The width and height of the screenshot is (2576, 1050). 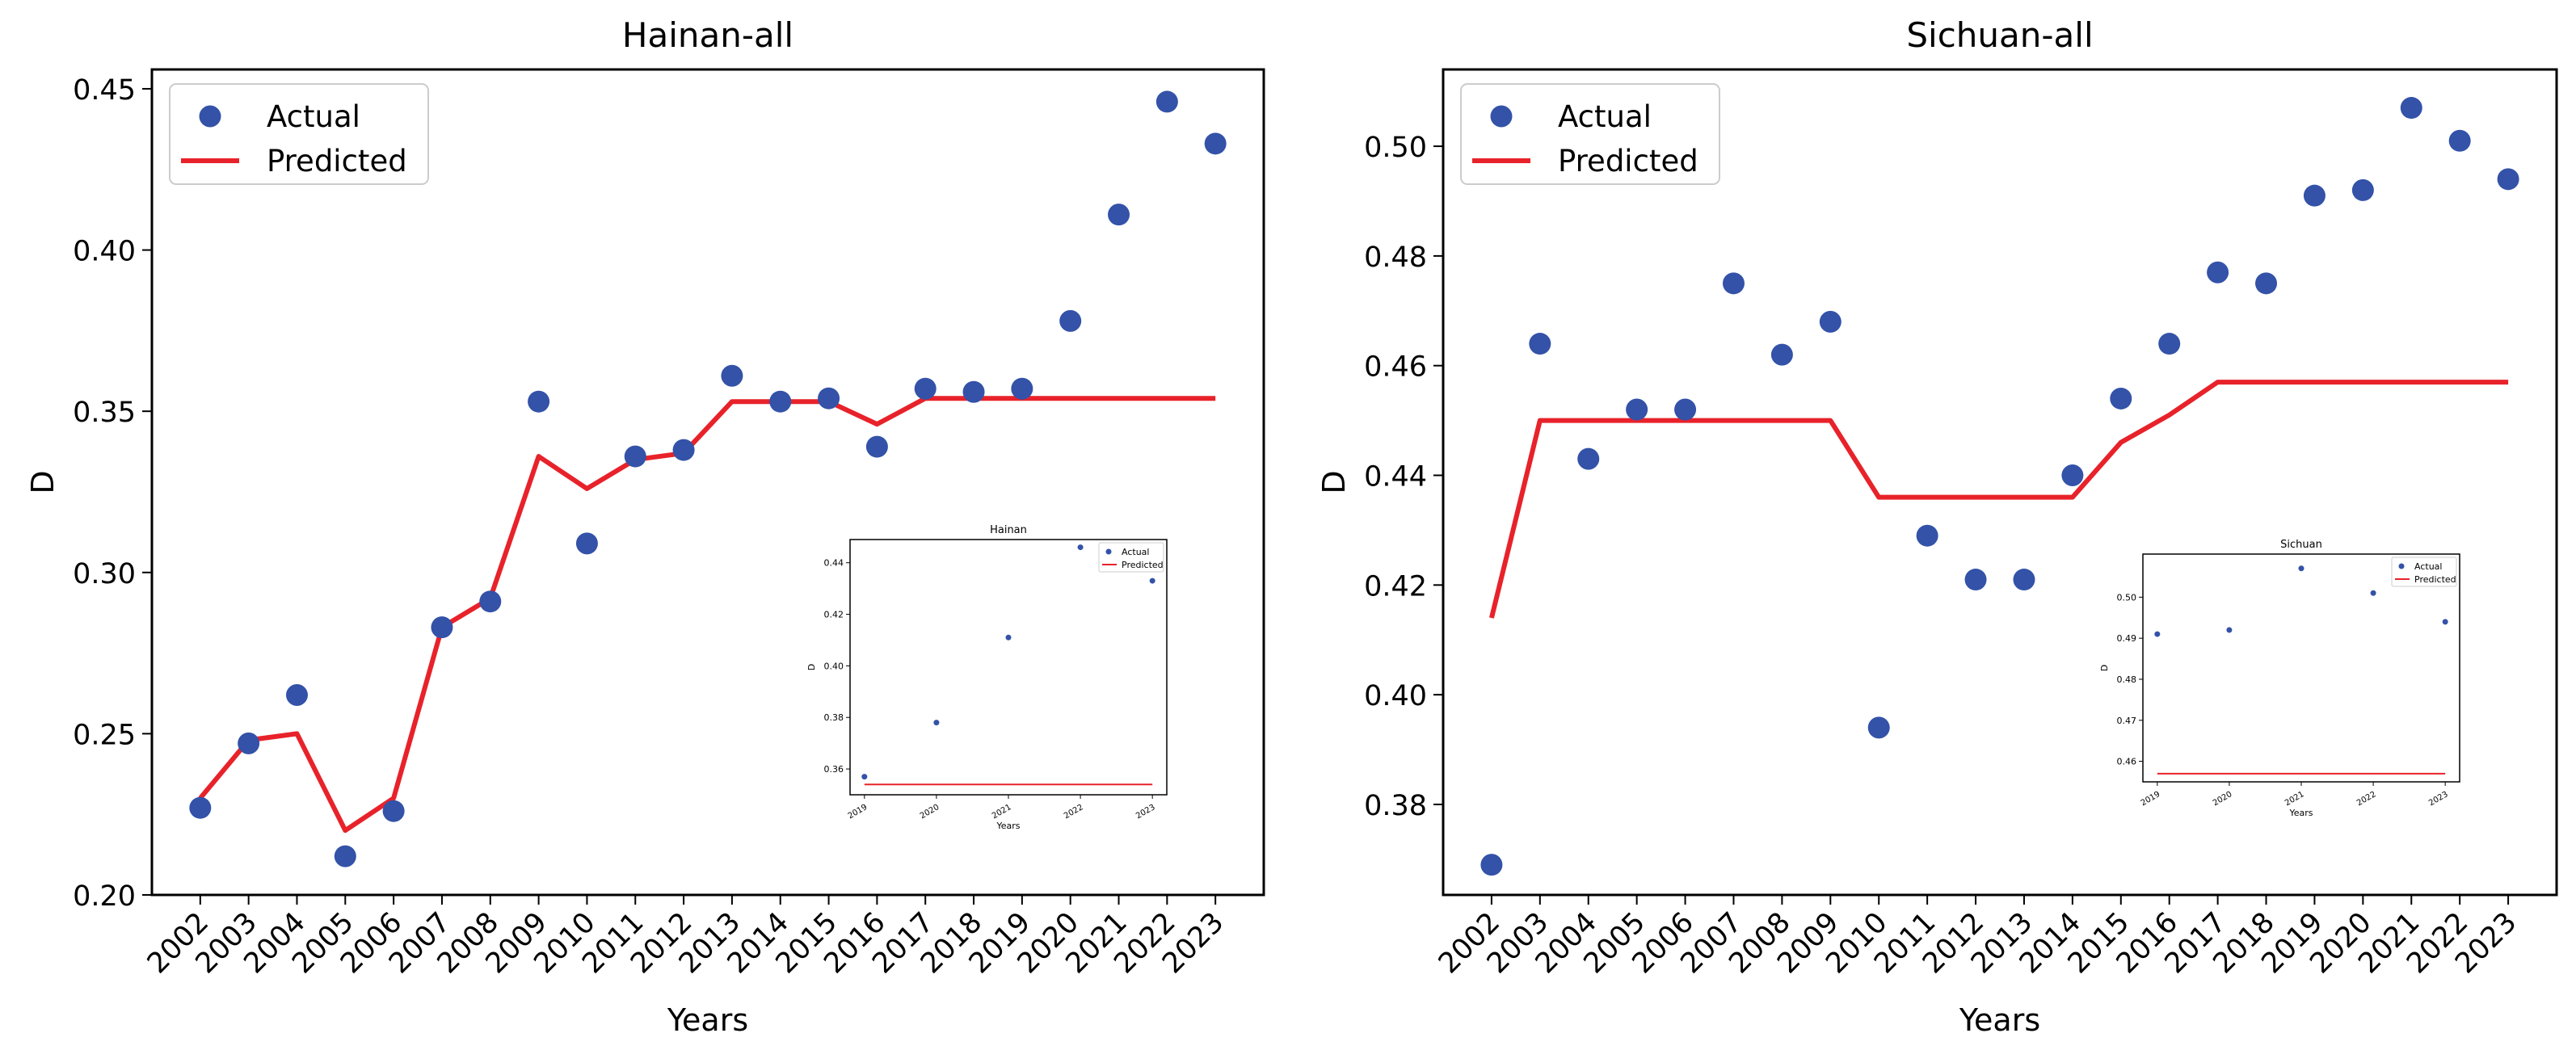 What do you see at coordinates (104, 896) in the screenshot?
I see `y-tick-label: 0.20` at bounding box center [104, 896].